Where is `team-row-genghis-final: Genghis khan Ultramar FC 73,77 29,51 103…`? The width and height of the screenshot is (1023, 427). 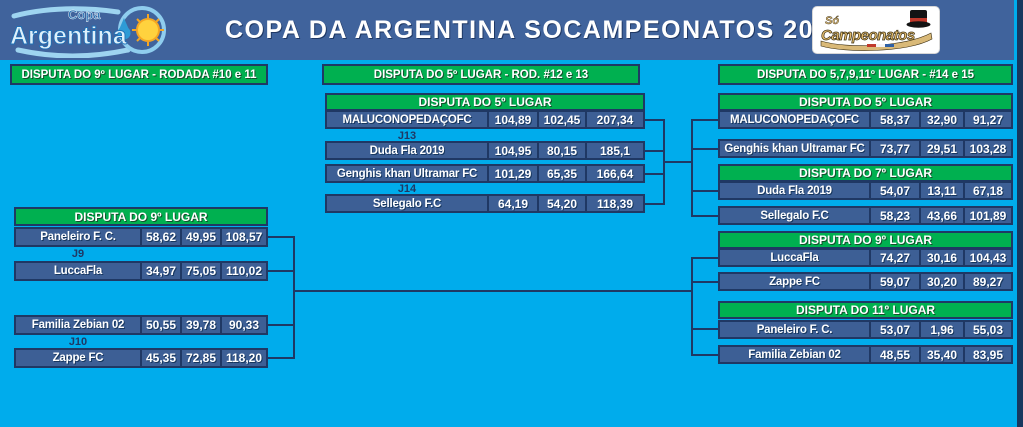
team-row-genghis-final: Genghis khan Ultramar FC 73,77 29,51 103… is located at coordinates (865, 148).